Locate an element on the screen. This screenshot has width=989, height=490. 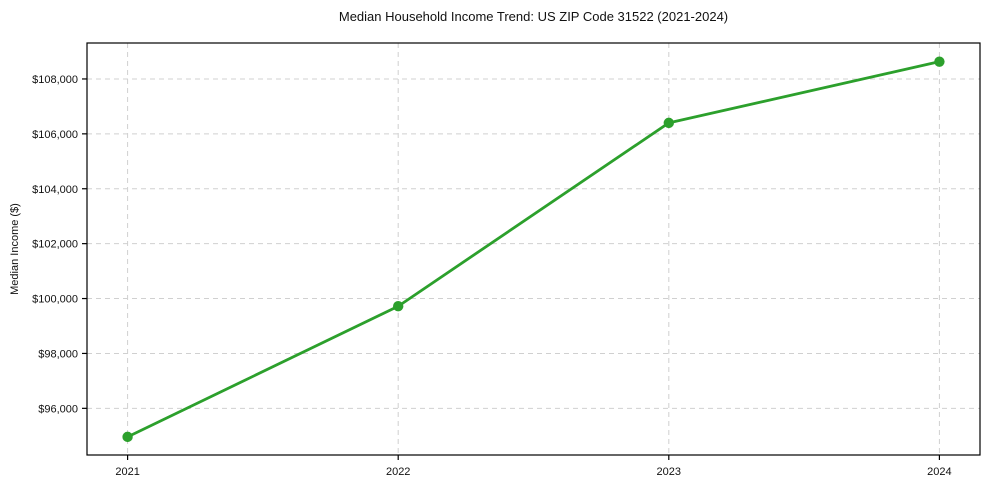
x-tick-label: 2021 is located at coordinates (127, 472).